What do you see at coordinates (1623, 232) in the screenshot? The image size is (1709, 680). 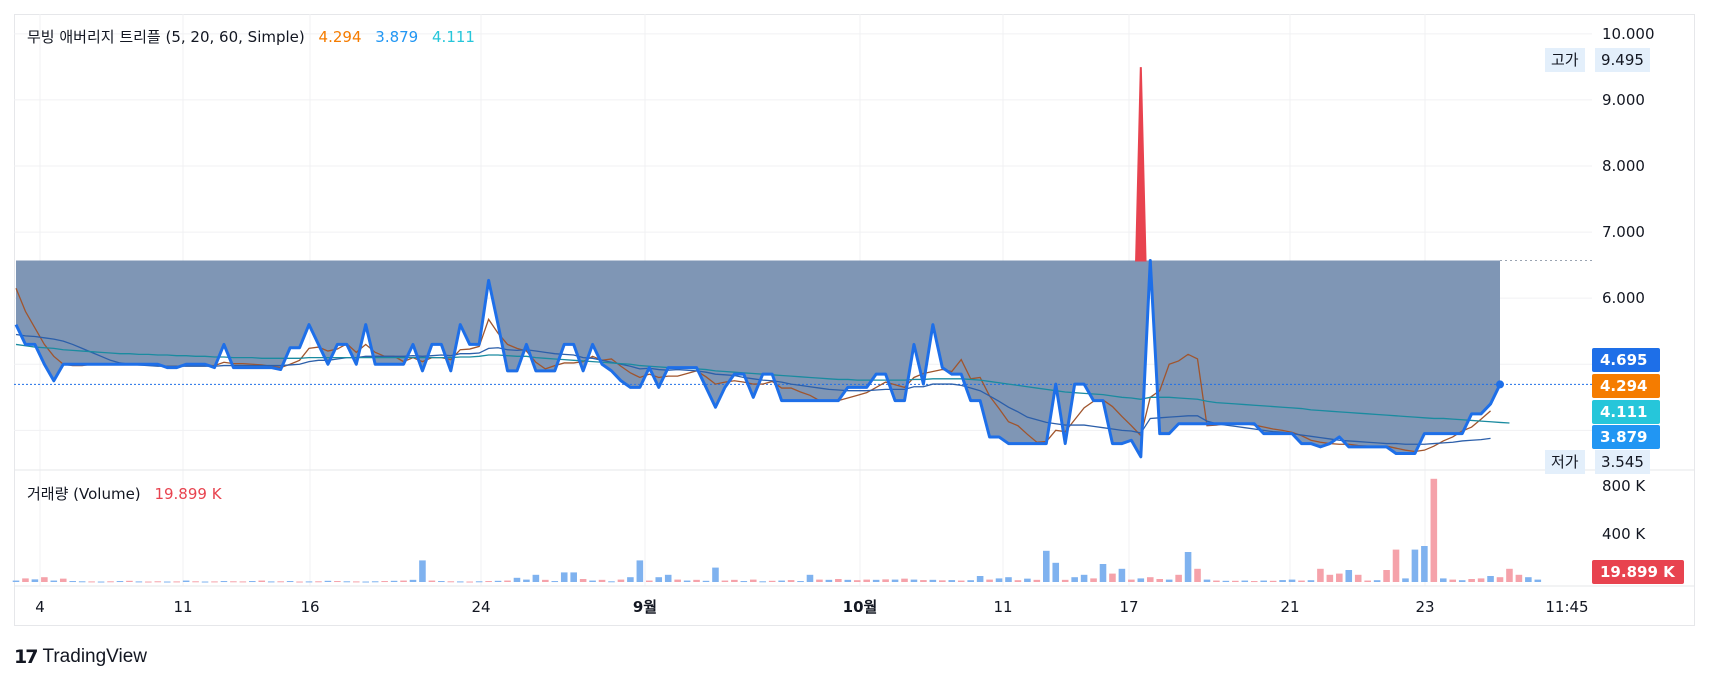 I see `price-tick-label: 7.000` at bounding box center [1623, 232].